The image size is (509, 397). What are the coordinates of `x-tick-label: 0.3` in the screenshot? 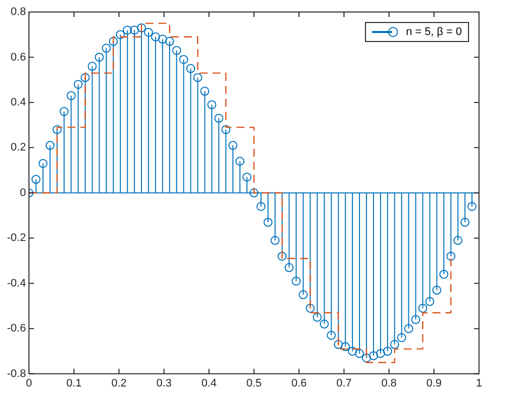 It's located at (164, 383).